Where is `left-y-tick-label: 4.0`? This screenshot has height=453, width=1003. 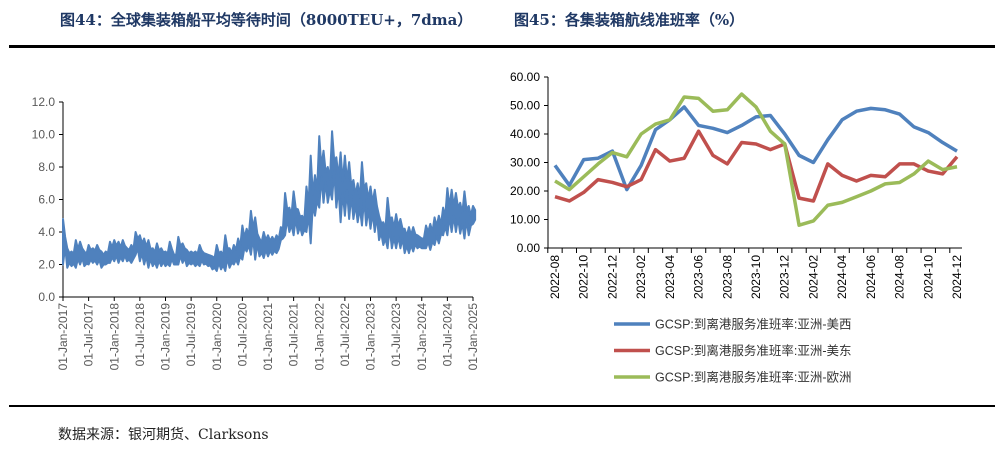
left-y-tick-label: 4.0 is located at coordinates (46, 232).